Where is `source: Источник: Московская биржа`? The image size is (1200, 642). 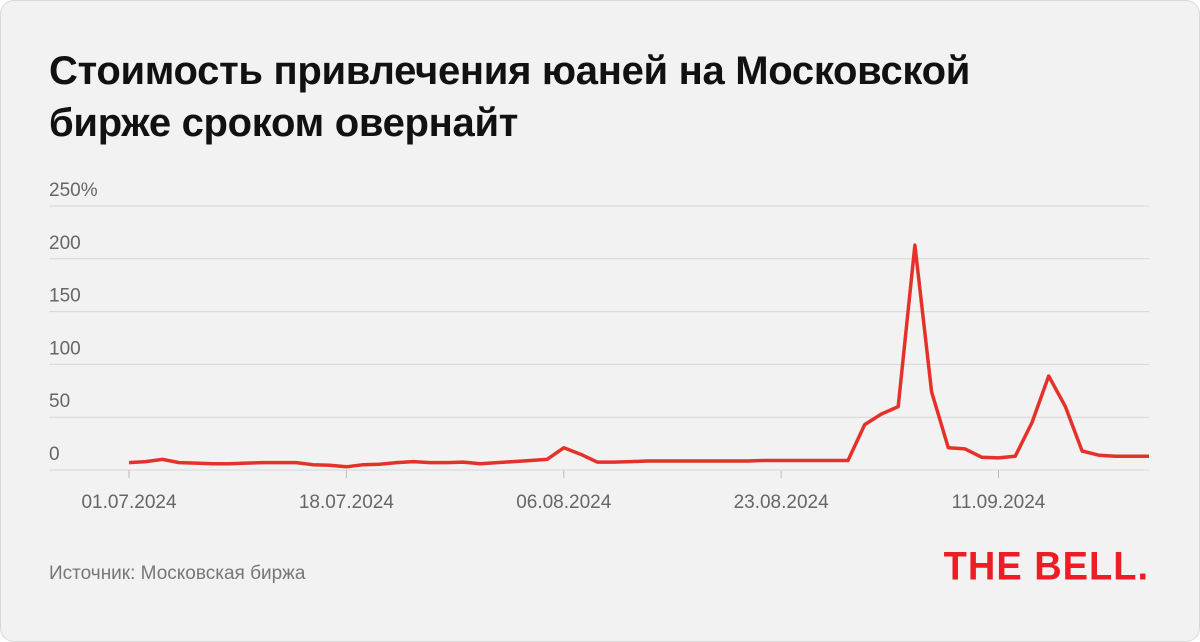 source: Источник: Московская биржа is located at coordinates (177, 573).